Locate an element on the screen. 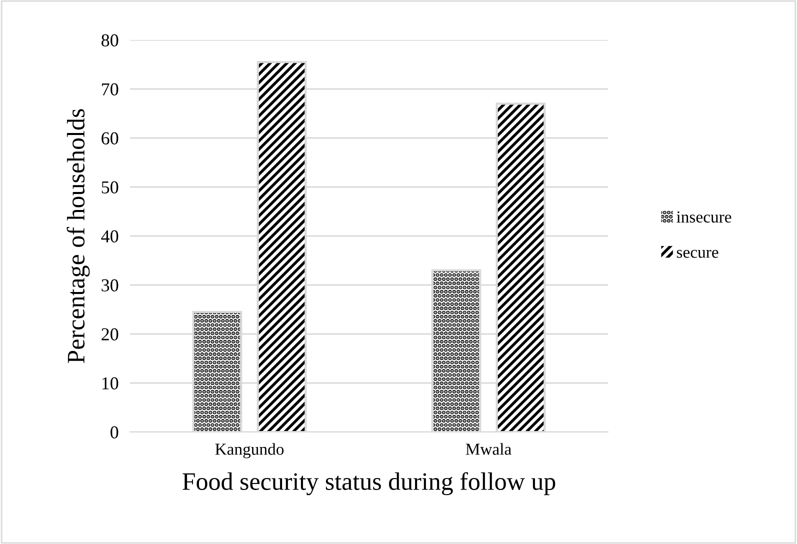 The width and height of the screenshot is (797, 544). y-tick-label: 40 is located at coordinates (109, 236).